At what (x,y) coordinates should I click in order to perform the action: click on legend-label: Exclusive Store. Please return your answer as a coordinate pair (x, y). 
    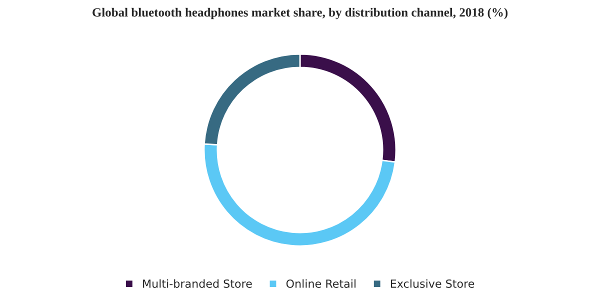
    Looking at the image, I should click on (432, 283).